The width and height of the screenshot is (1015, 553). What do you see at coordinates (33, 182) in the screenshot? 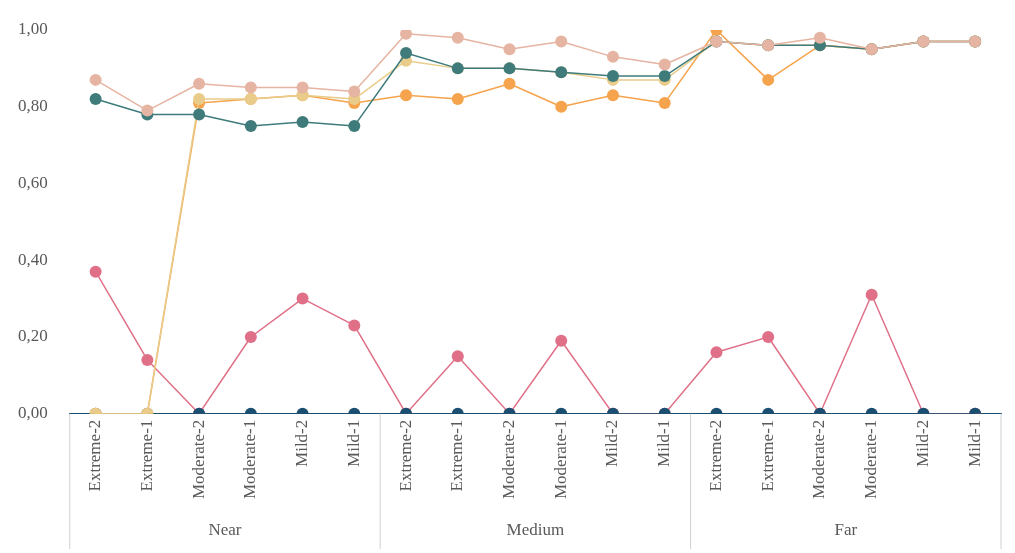
I see `y-tick-label: 0,60` at bounding box center [33, 182].